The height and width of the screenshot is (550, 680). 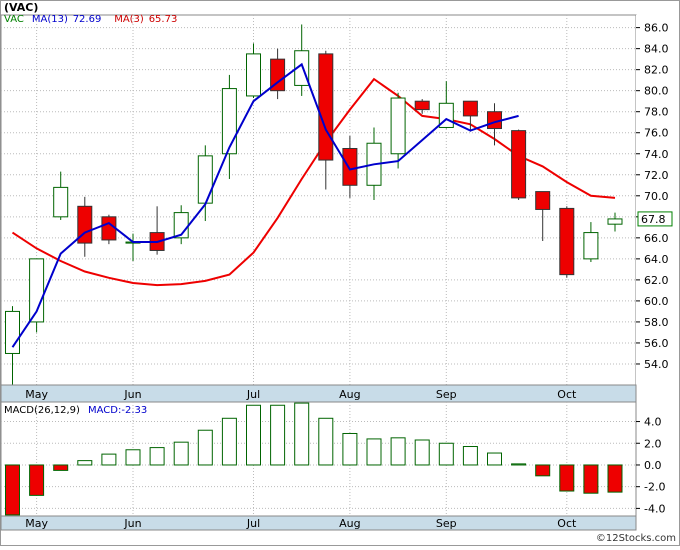 What do you see at coordinates (654, 508) in the screenshot?
I see `macd-tick-label: -4.0` at bounding box center [654, 508].